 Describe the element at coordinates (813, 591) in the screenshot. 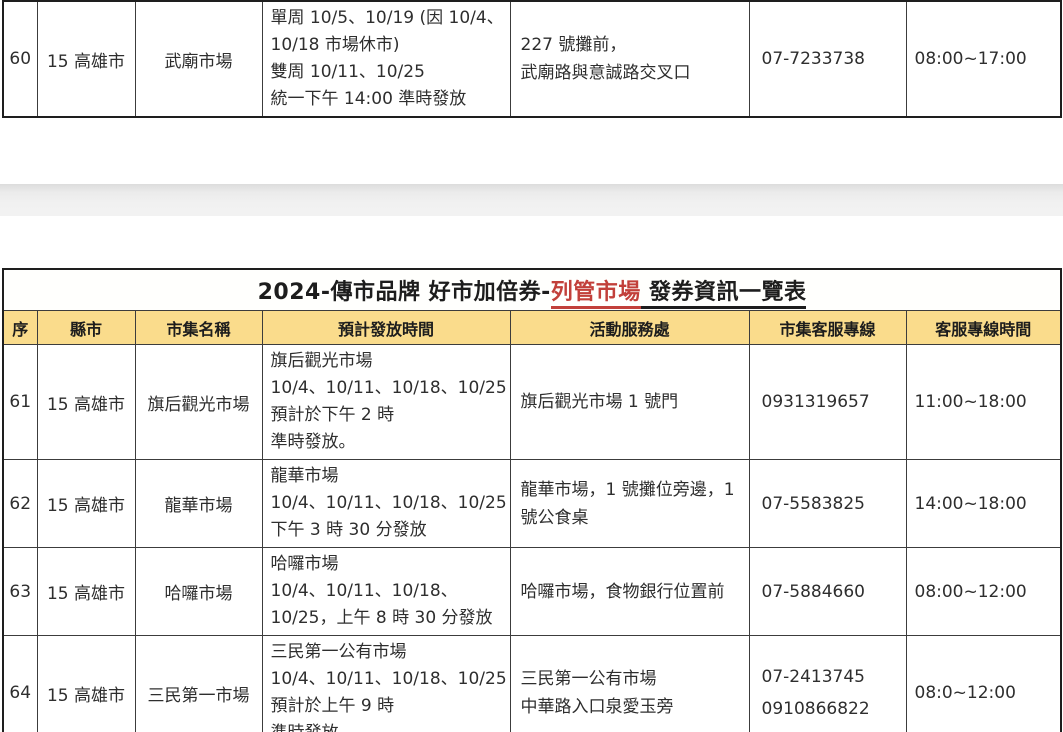

I see `phone-number: 07-5884660` at that location.